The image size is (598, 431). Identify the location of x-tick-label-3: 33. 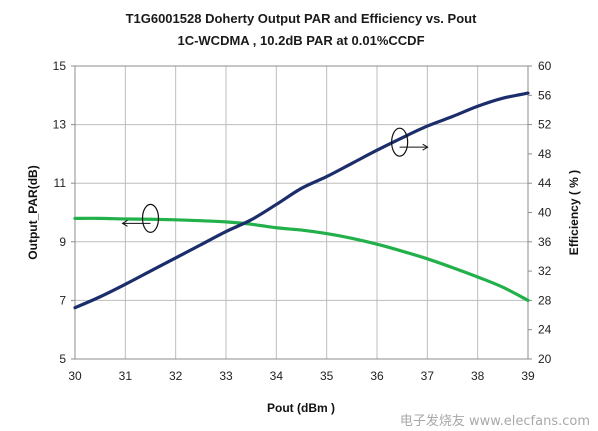
(226, 376).